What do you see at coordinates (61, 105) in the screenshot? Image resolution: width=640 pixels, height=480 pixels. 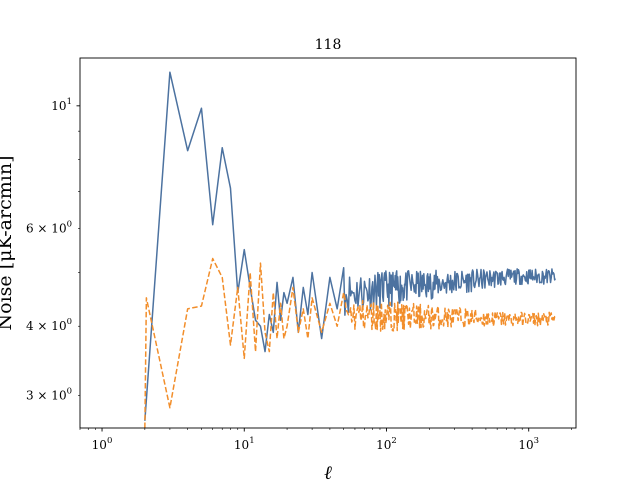 I see `y-tick-label: 101` at bounding box center [61, 105].